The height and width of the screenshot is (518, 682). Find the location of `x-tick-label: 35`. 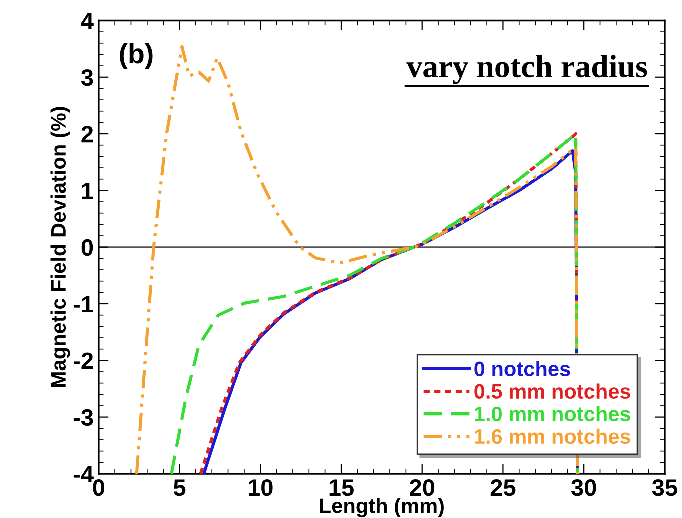

x-tick-label: 35 is located at coordinates (665, 487).